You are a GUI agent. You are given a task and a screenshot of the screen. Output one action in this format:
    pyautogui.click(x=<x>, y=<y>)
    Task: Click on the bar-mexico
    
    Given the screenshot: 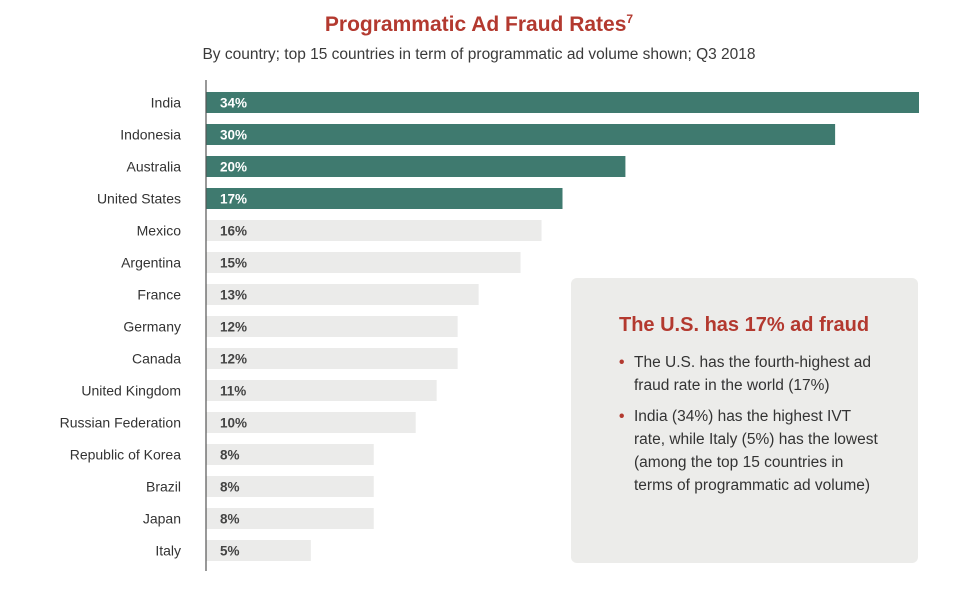 What is the action you would take?
    pyautogui.click(x=374, y=230)
    